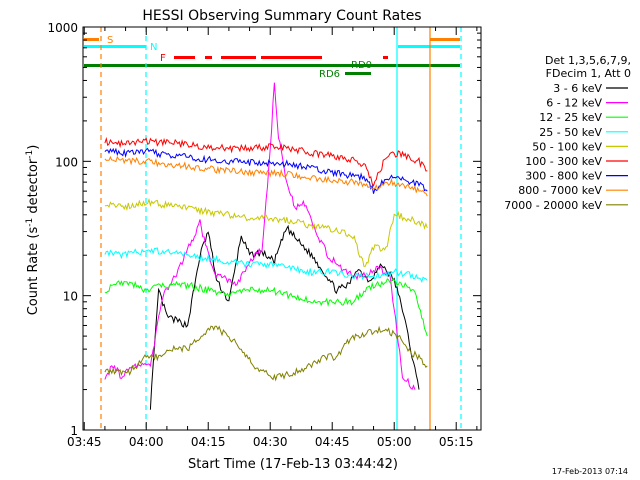 The image size is (640, 480). What do you see at coordinates (33, 147) in the screenshot?
I see `y-axis-label-end: )` at bounding box center [33, 147].